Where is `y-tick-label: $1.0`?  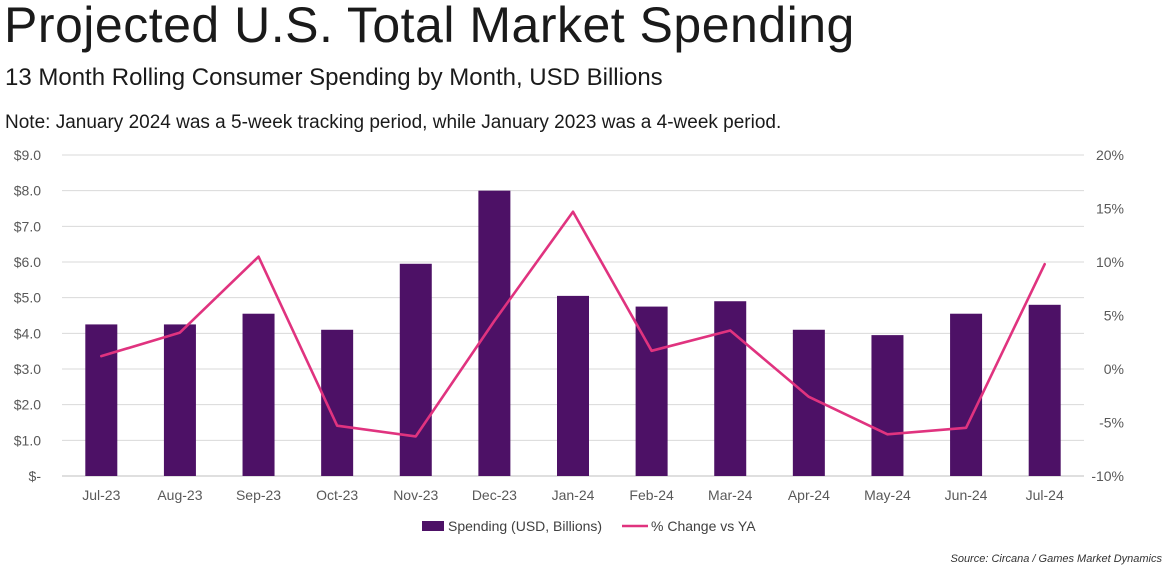
y-tick-label: $1.0 is located at coordinates (27, 440).